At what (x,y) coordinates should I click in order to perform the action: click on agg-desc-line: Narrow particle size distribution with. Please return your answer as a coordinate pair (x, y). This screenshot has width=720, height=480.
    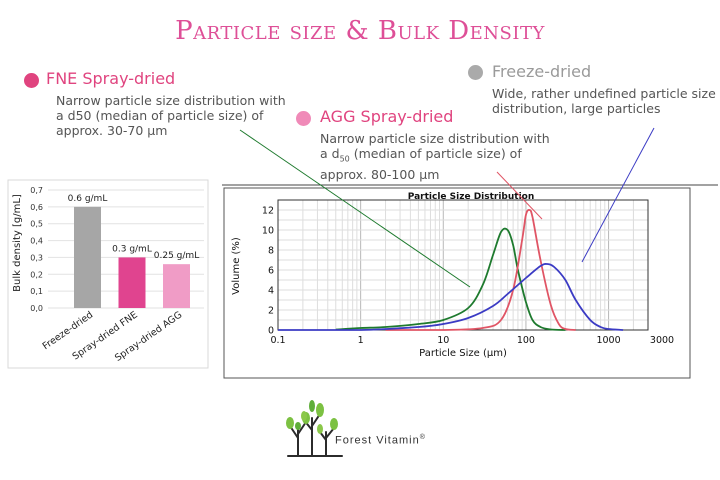
    Looking at the image, I should click on (435, 138).